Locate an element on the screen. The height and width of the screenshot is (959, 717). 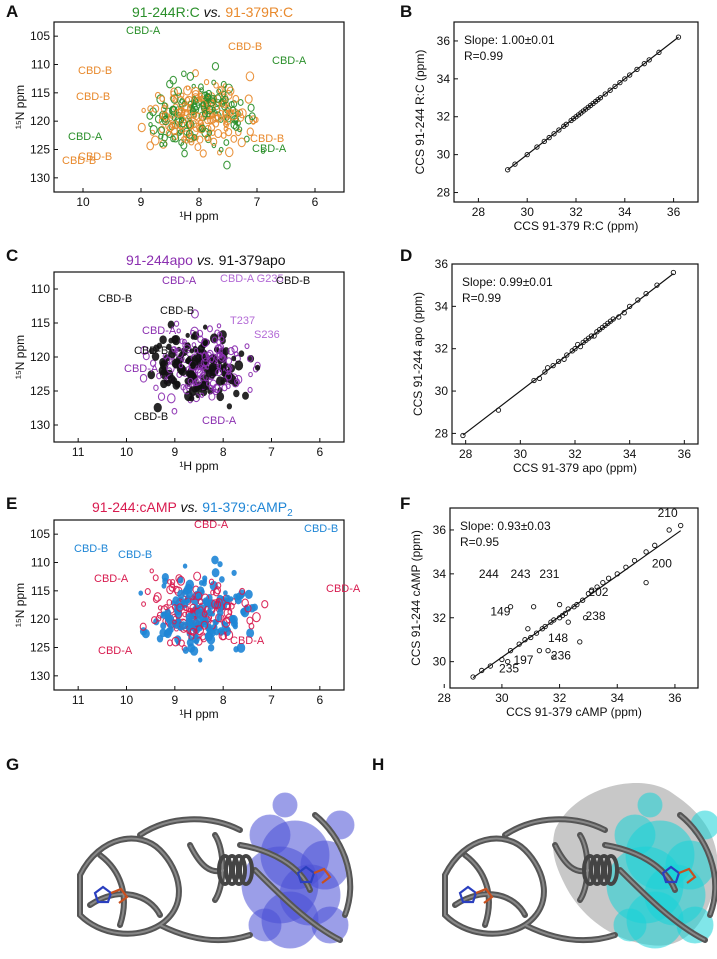
panel-e-ytick-label: 110 is located at coordinates (40, 563).